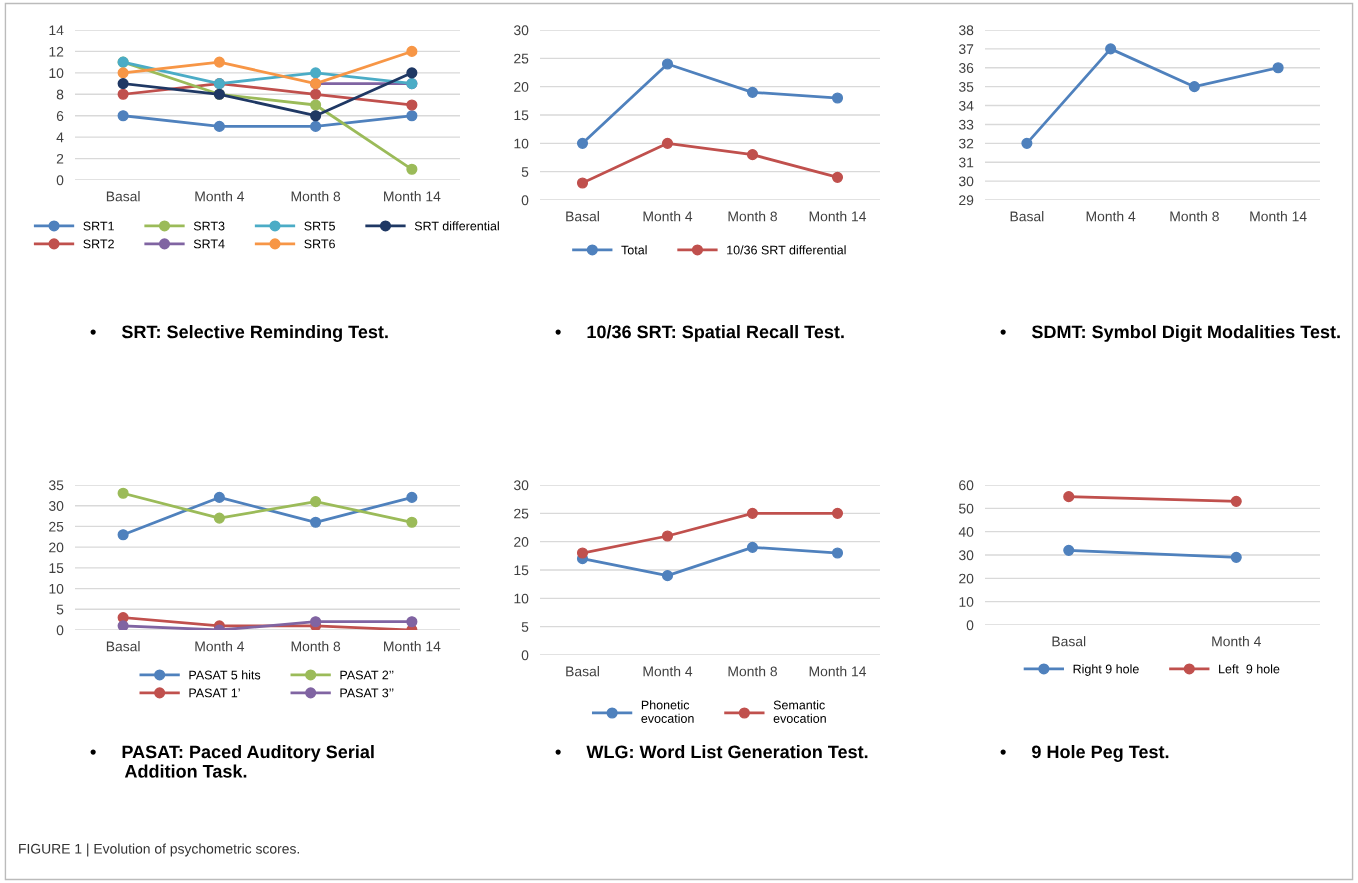  Describe the element at coordinates (60, 94) in the screenshot. I see `y-tick-label: 8` at that location.